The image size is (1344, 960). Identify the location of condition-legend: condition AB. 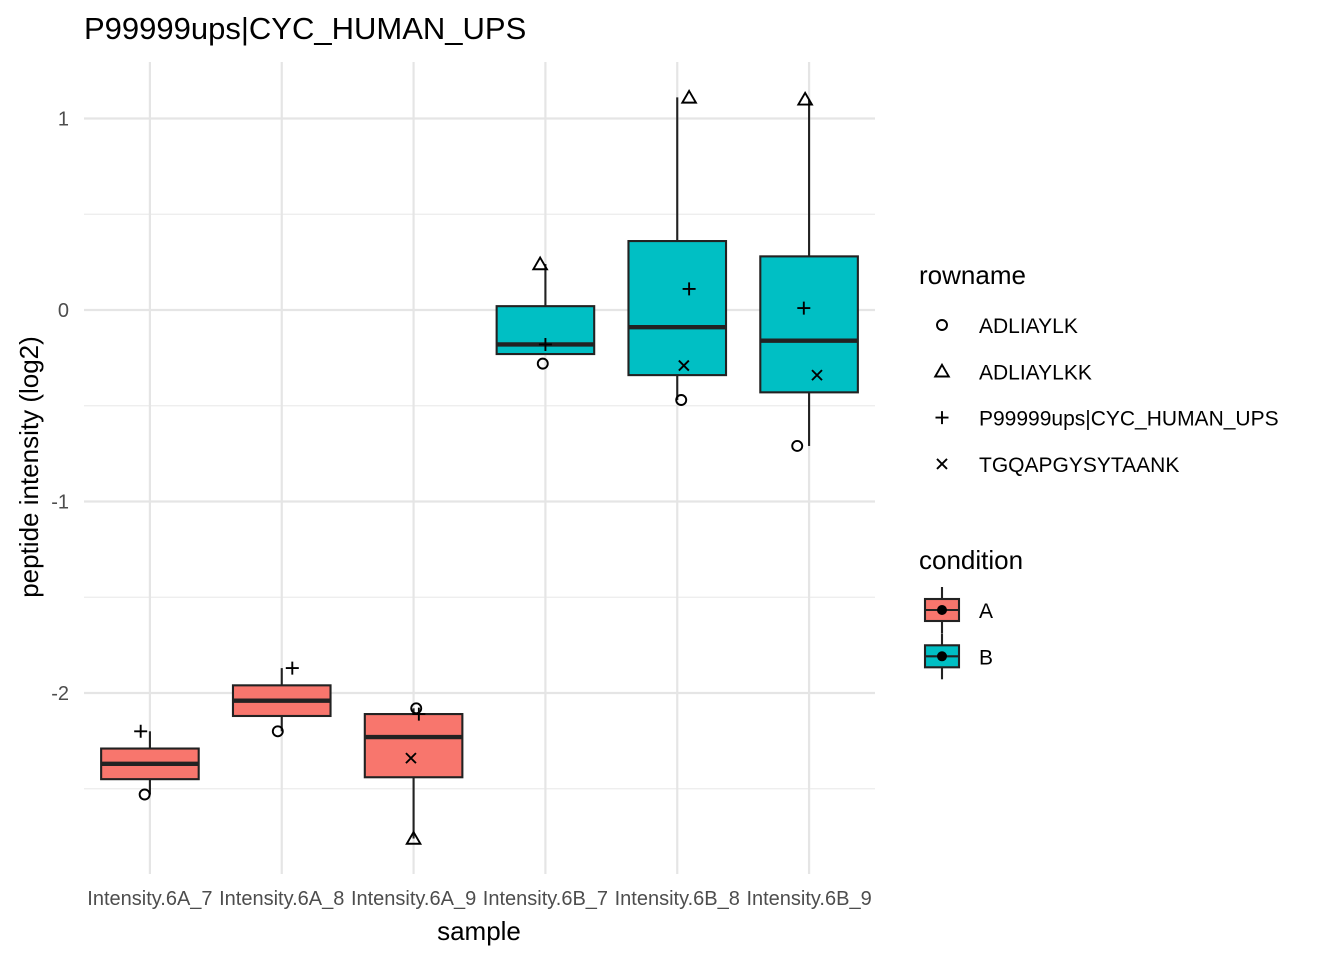
(971, 612).